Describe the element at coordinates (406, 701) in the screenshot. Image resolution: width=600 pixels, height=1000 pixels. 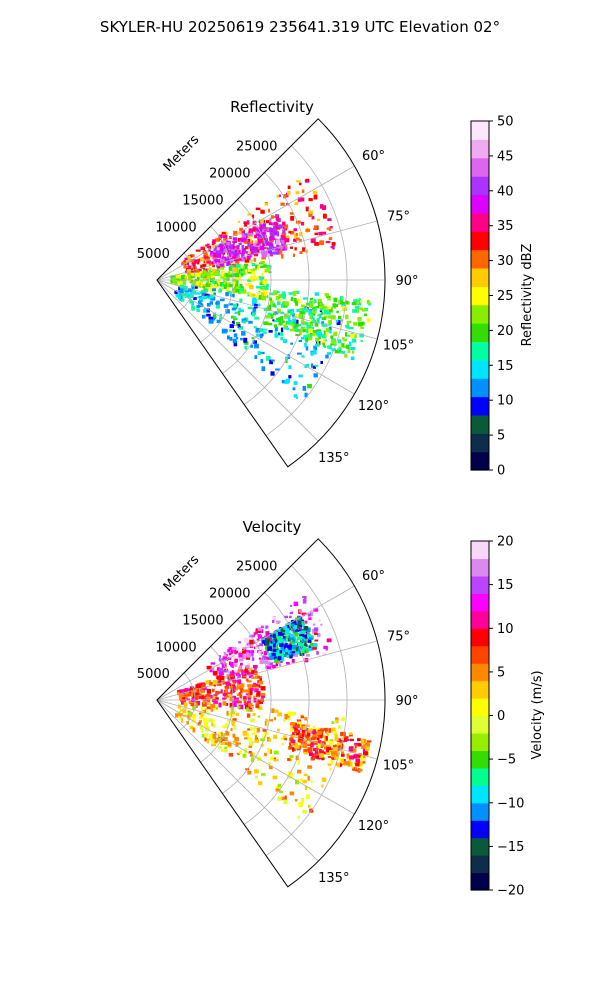
I see `velocity-azimuth-tick-label: 90°` at that location.